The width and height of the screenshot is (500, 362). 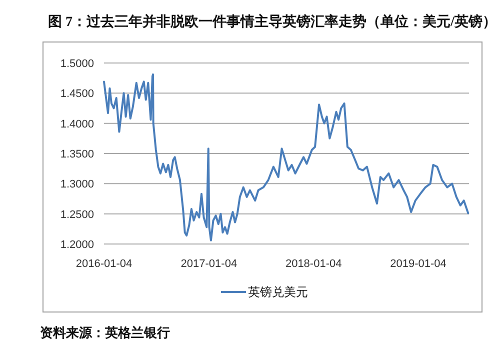 I want to click on x-tick-label: 2019-01-04, so click(x=418, y=264).